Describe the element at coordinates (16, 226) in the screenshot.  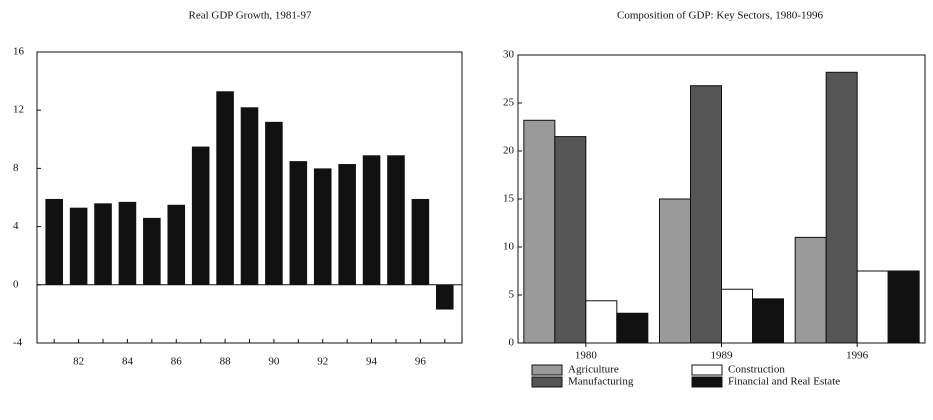
I see `y-tick-label: 4` at that location.